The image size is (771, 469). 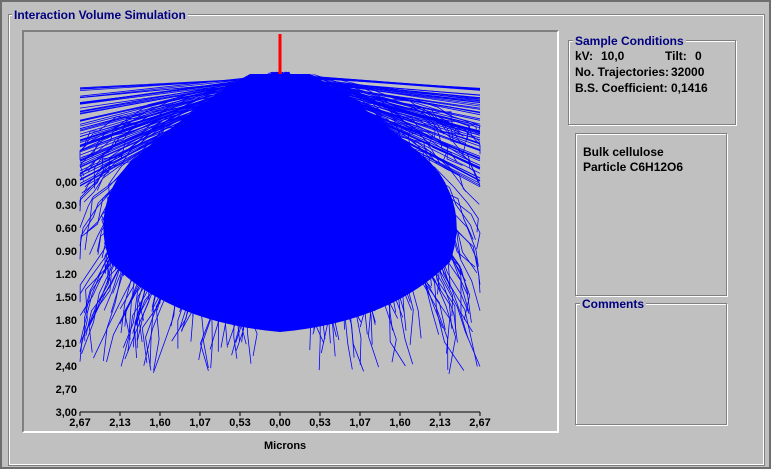 What do you see at coordinates (479, 423) in the screenshot?
I see `x-tick-label: 2,67` at bounding box center [479, 423].